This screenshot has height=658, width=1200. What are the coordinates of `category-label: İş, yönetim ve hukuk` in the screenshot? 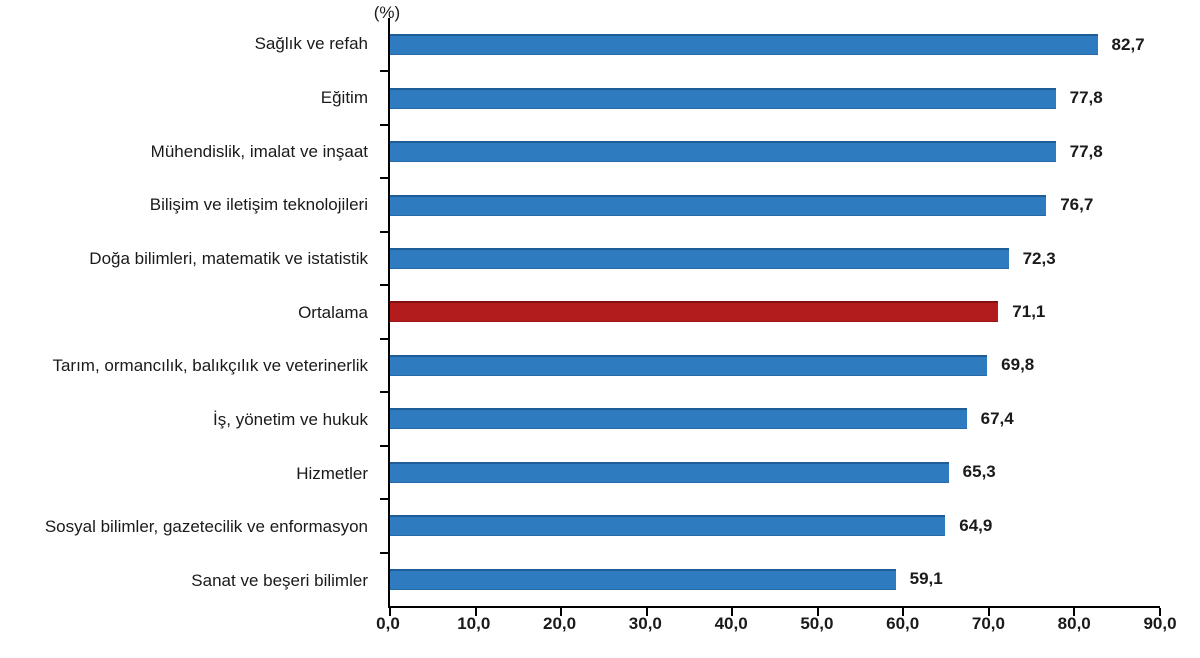 It's located at (290, 419).